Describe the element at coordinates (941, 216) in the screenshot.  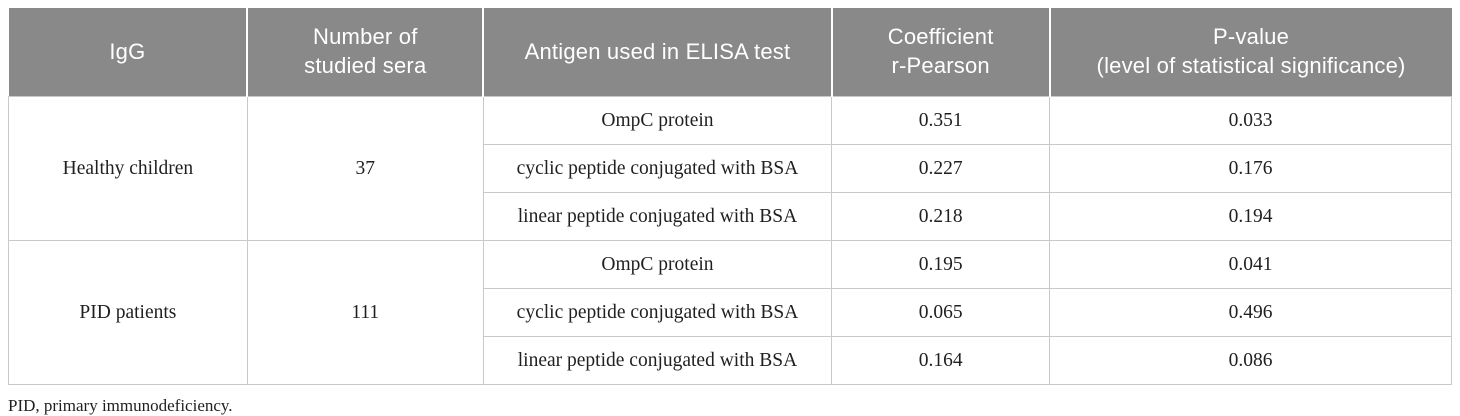
I see `r-pearson-cell: 0.218` at that location.